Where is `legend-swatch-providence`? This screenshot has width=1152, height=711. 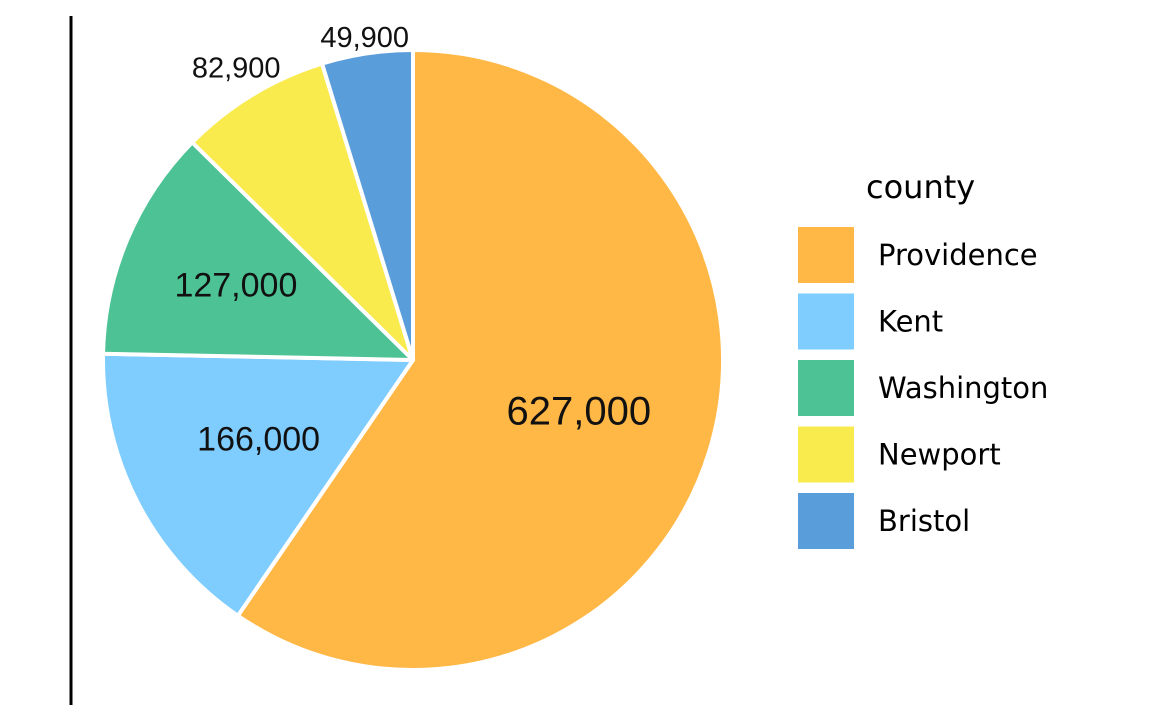 legend-swatch-providence is located at coordinates (826, 255).